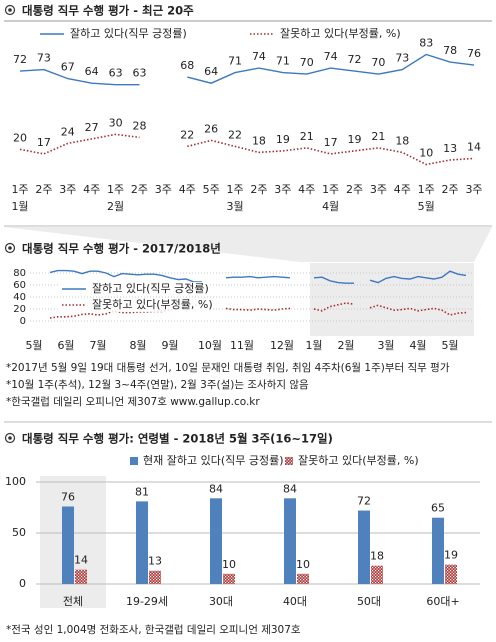  Describe the element at coordinates (211, 128) in the screenshot. I see `data-label: 26` at that location.